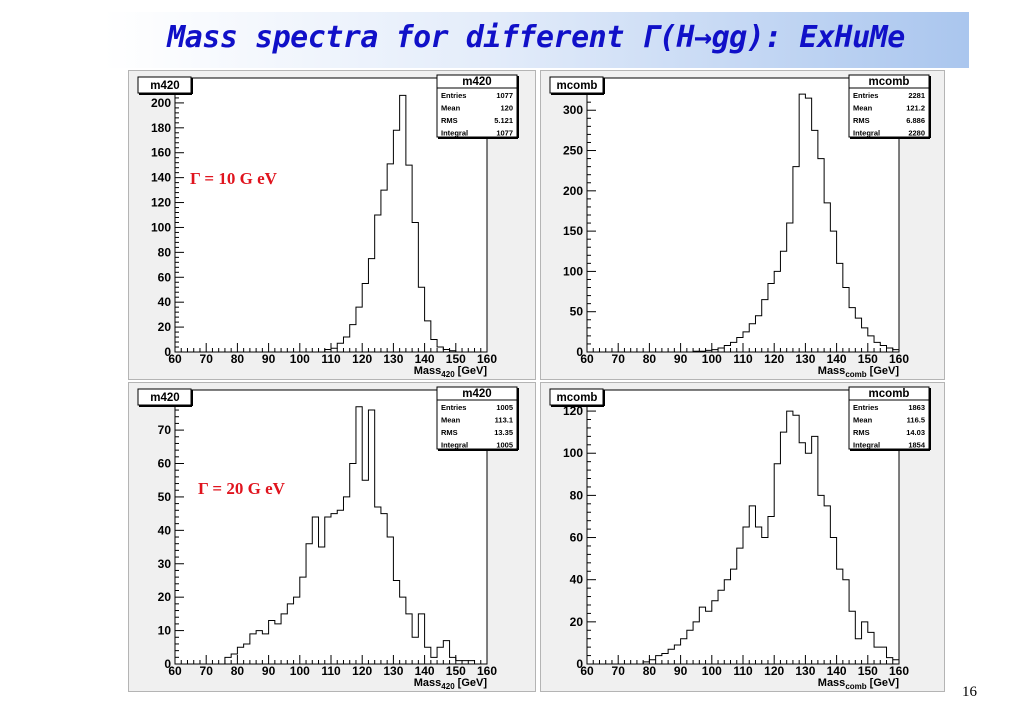  Describe the element at coordinates (300, 359) in the screenshot. I see `x-tick-label: 100` at that location.